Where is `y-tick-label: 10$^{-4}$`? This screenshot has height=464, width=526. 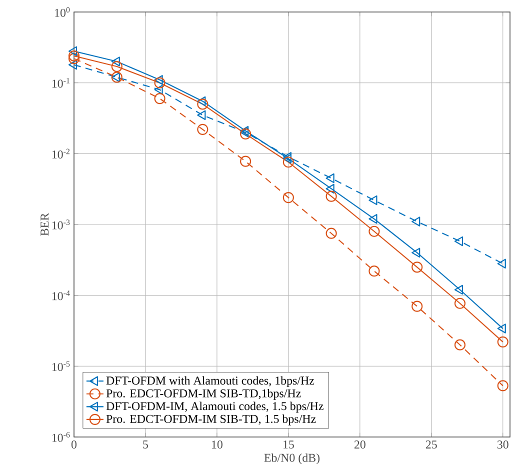 y-tick-label: 10$^{-4}$ is located at coordinates (61, 295).